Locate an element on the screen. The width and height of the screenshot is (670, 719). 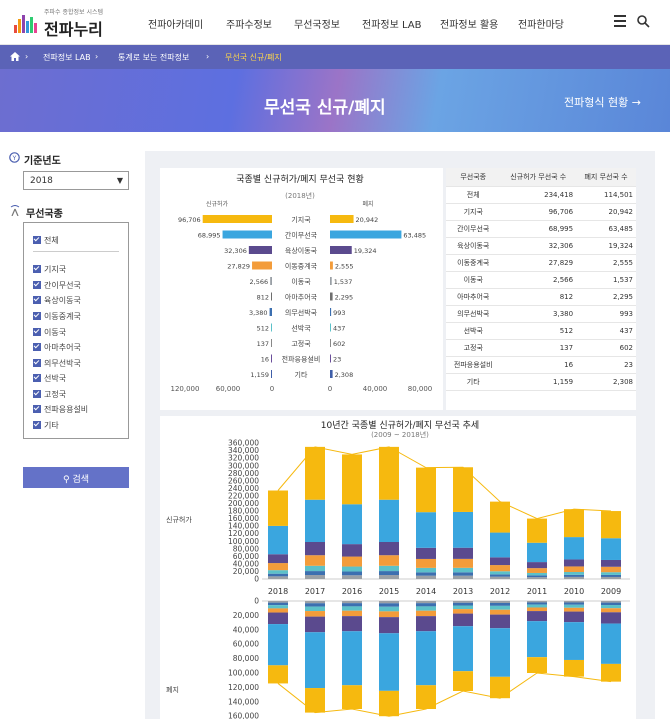
home-icon is located at coordinates (15, 56).